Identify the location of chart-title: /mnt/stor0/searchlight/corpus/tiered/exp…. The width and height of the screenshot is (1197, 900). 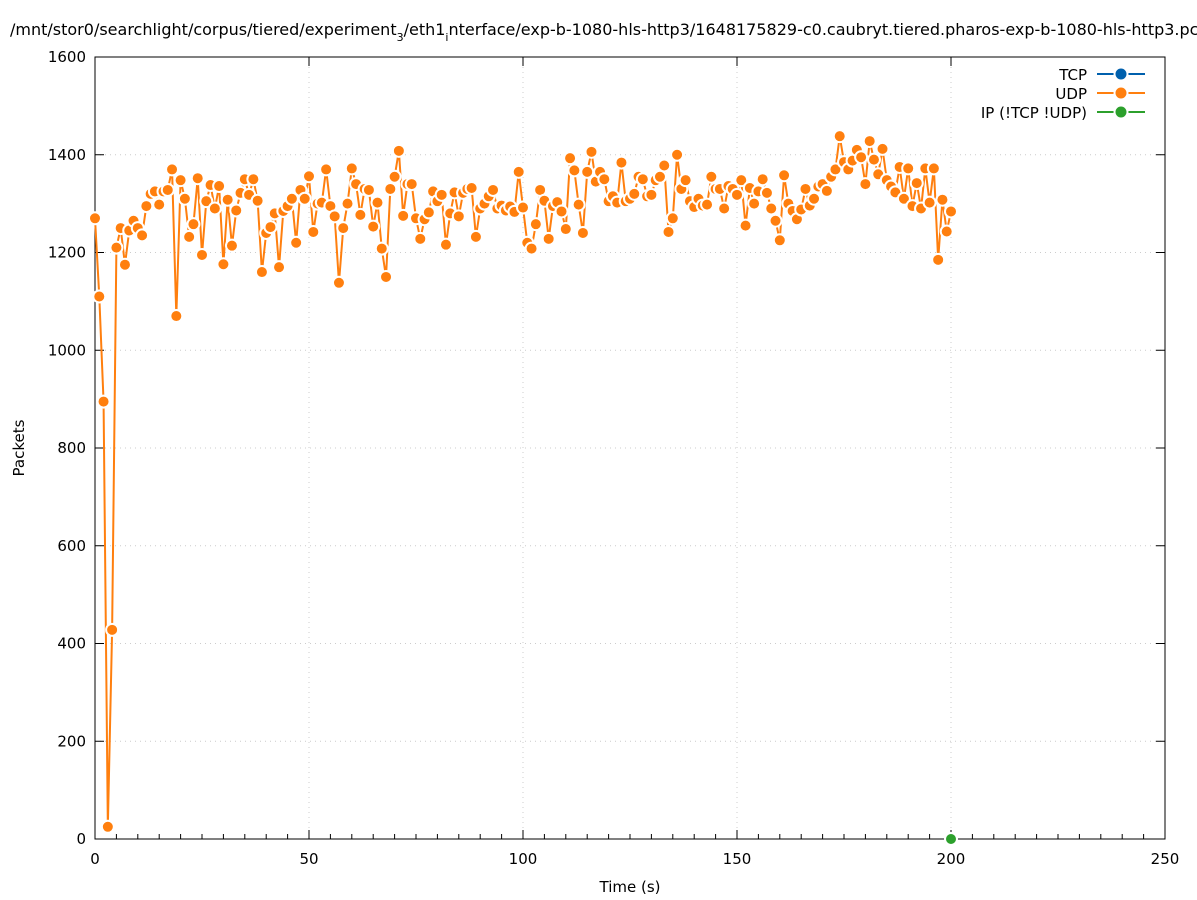
(603, 32).